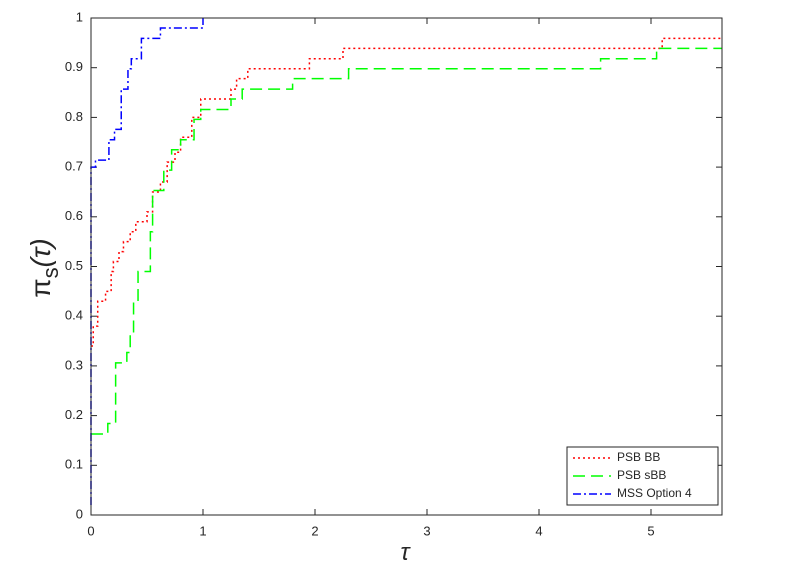  I want to click on x-tick-label: 2, so click(314, 530).